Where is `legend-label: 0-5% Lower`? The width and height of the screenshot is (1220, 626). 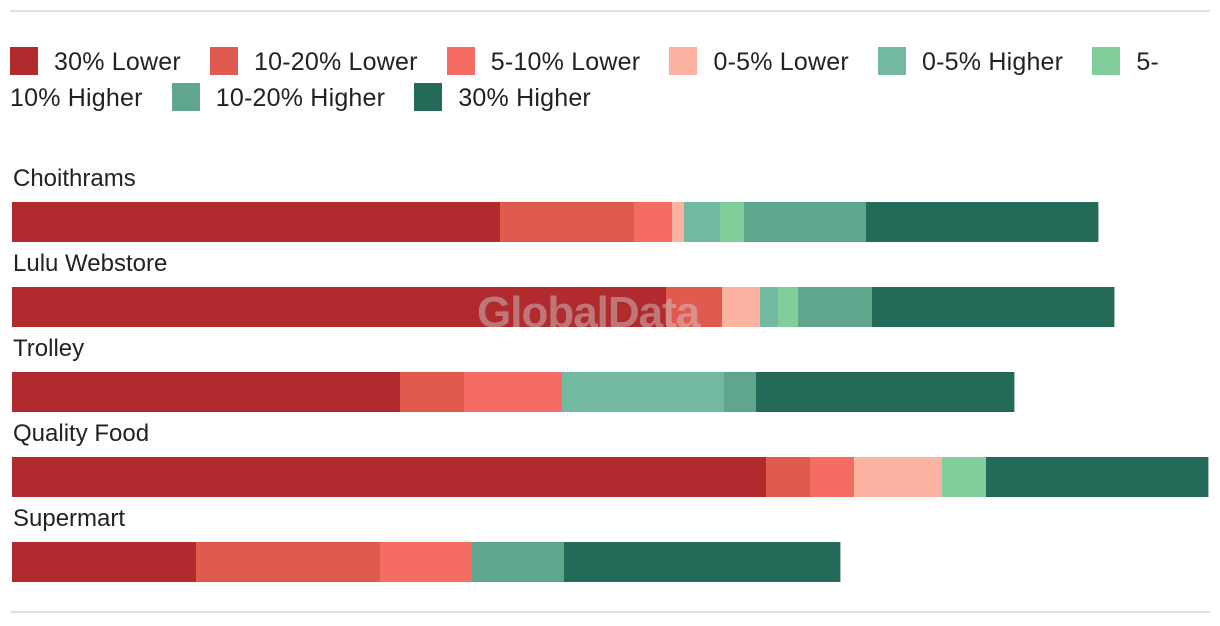
legend-label: 0-5% Lower is located at coordinates (781, 62).